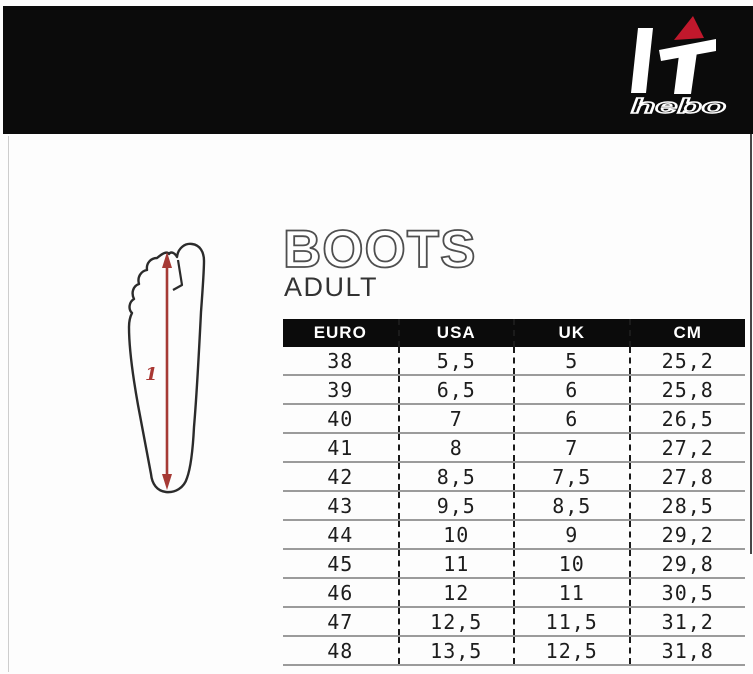 This screenshot has height=674, width=753. Describe the element at coordinates (8, 404) in the screenshot. I see `left-edge-line` at that location.